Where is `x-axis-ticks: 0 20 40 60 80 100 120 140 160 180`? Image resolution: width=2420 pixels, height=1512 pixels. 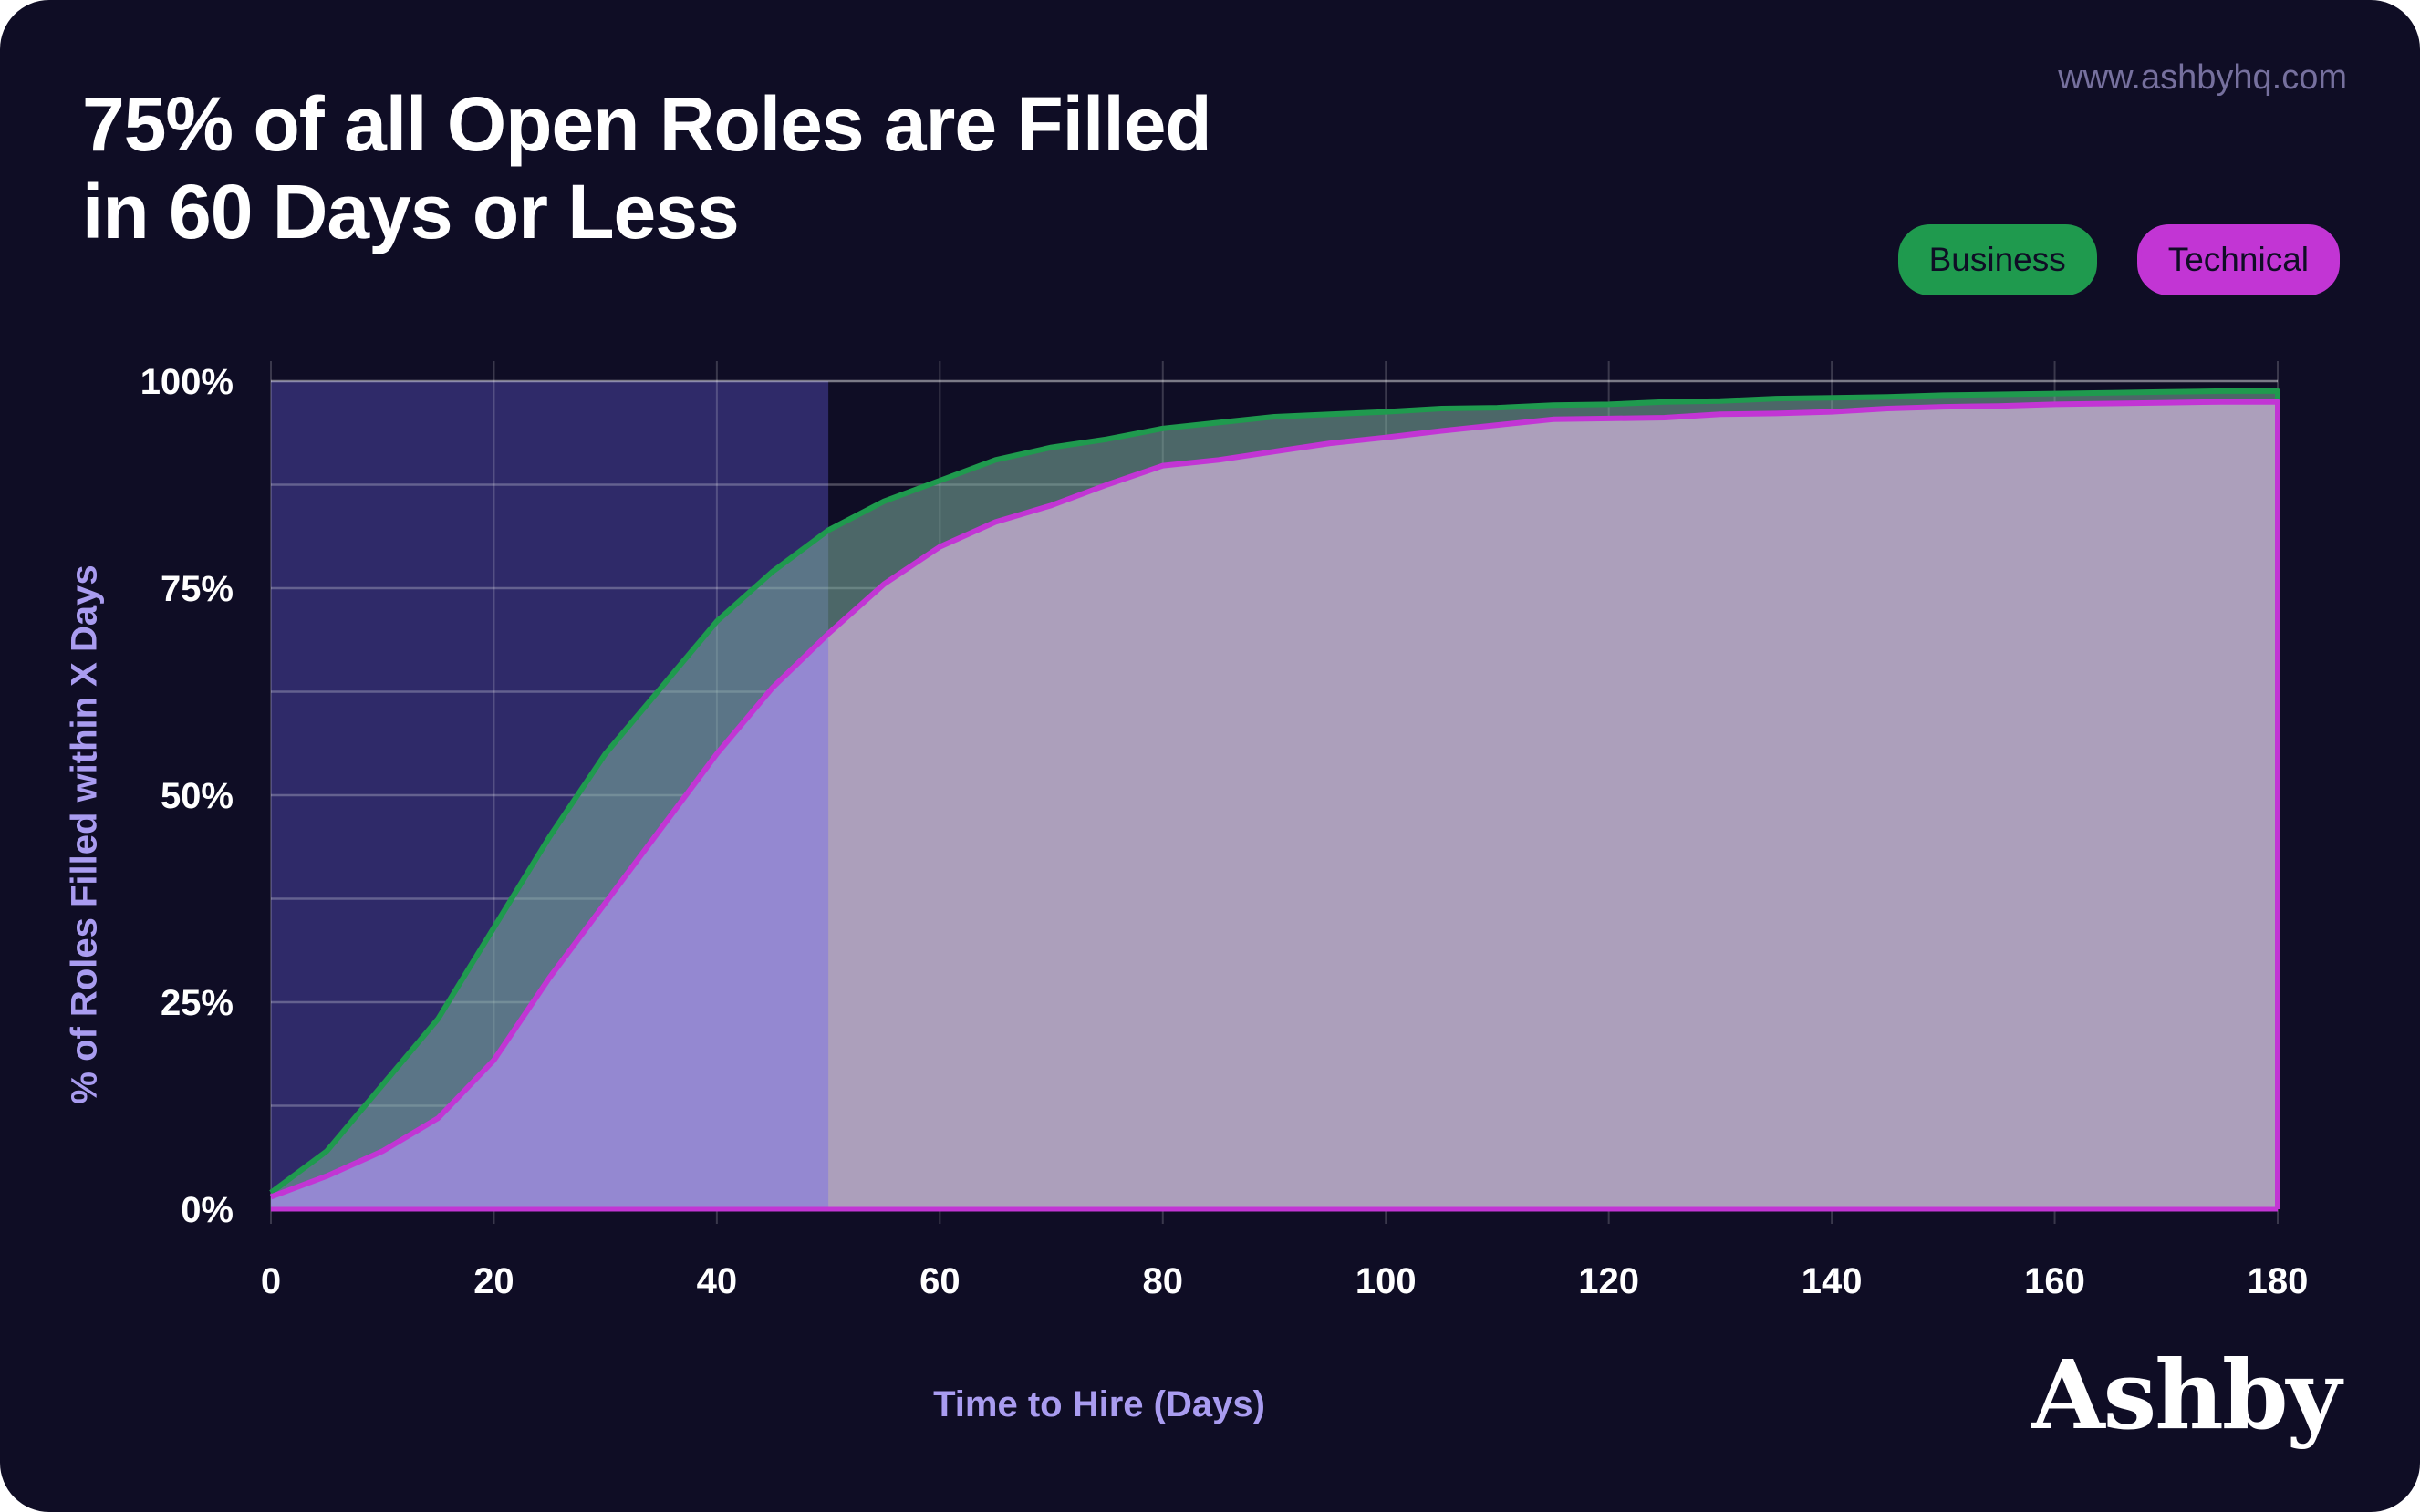 x-axis-ticks: 0 20 40 60 80 100 120 140 160 180 is located at coordinates (1285, 1281).